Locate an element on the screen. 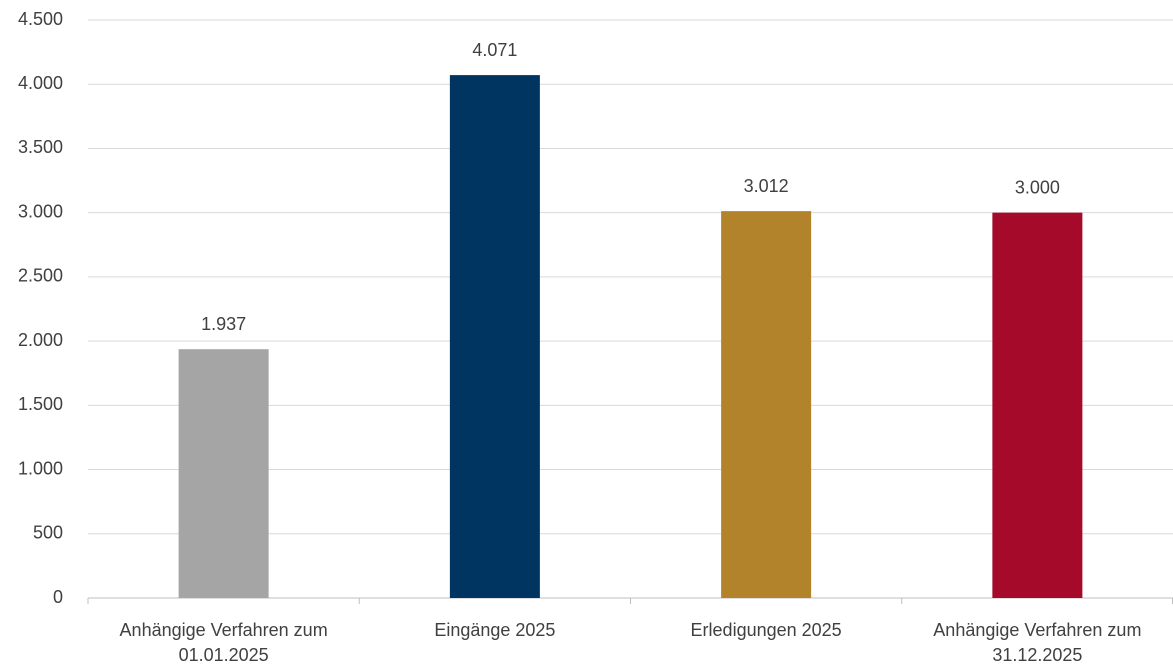 The height and width of the screenshot is (671, 1173). x-tick-label: Erledigungen 2025 is located at coordinates (766, 630).